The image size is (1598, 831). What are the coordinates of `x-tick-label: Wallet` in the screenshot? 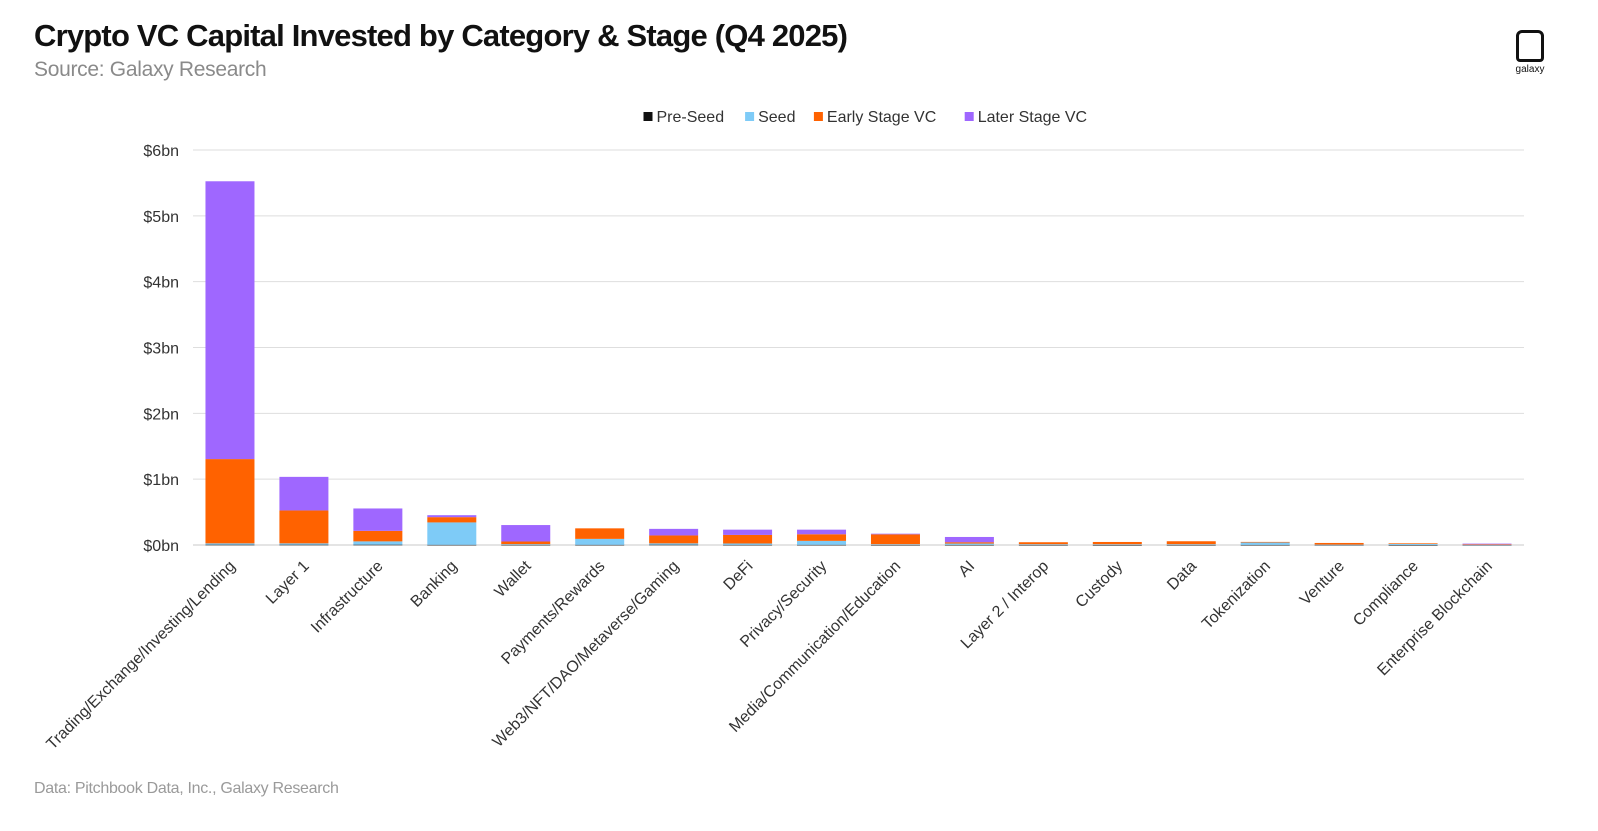 It's located at (513, 578).